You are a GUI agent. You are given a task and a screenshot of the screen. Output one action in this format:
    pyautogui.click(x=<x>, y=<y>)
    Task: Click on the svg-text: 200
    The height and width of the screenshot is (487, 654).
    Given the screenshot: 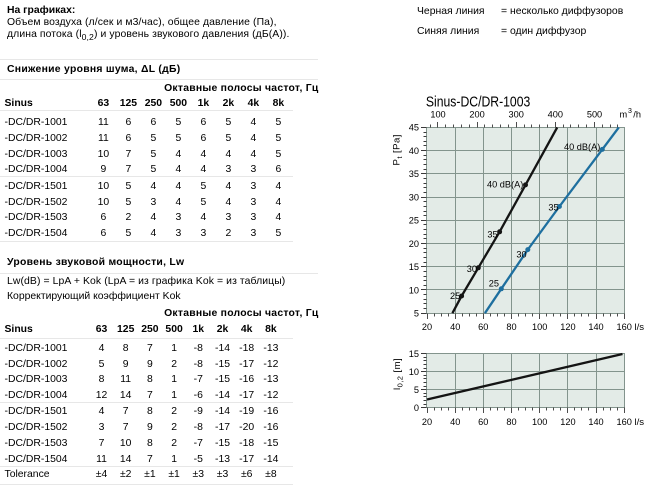 What is the action you would take?
    pyautogui.click(x=476, y=115)
    